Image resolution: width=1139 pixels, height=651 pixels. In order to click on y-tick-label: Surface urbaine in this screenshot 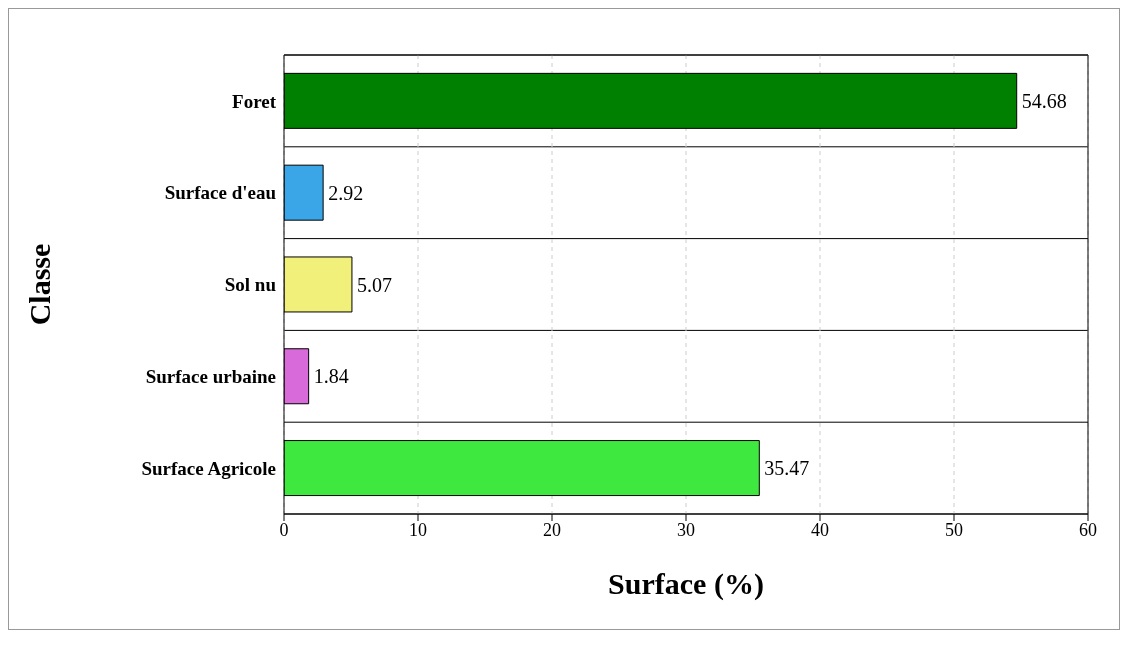, I will do `click(210, 377)`.